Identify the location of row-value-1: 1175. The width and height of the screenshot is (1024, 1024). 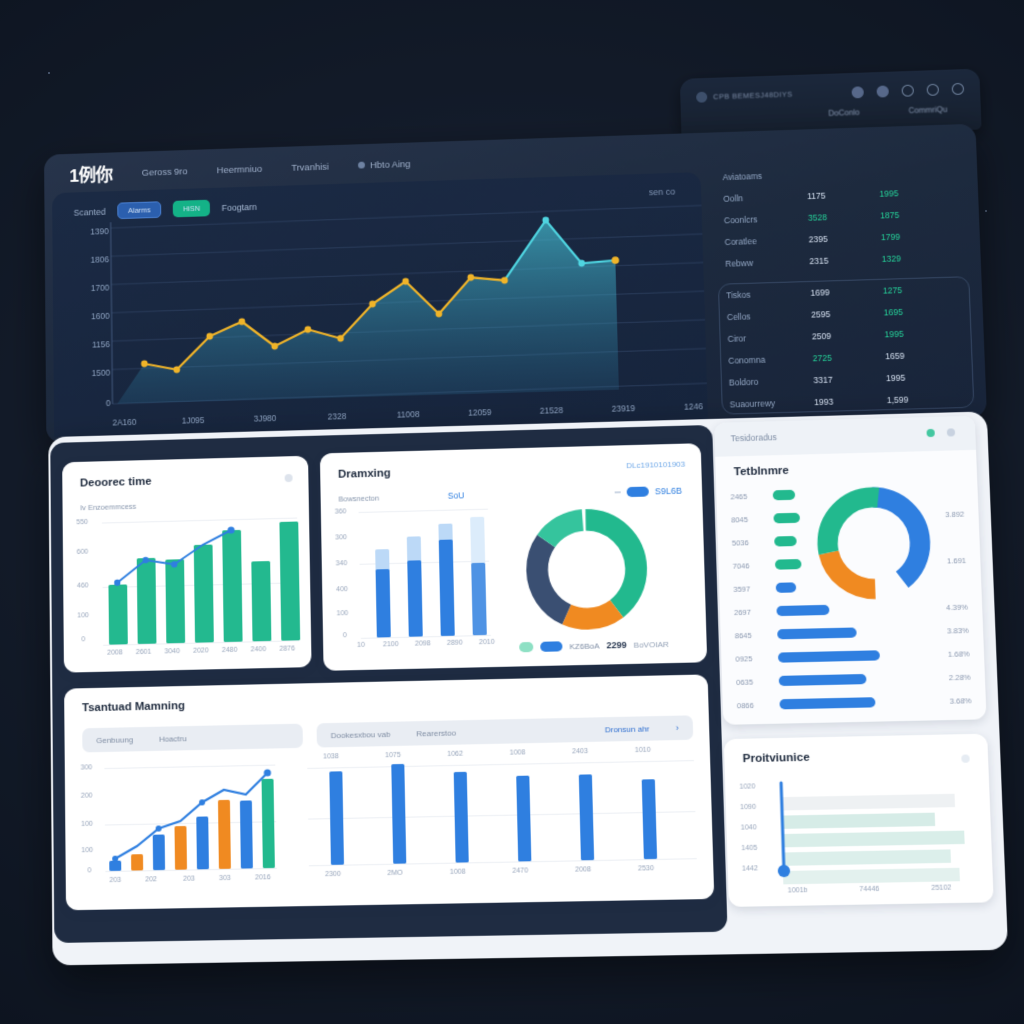
(816, 196).